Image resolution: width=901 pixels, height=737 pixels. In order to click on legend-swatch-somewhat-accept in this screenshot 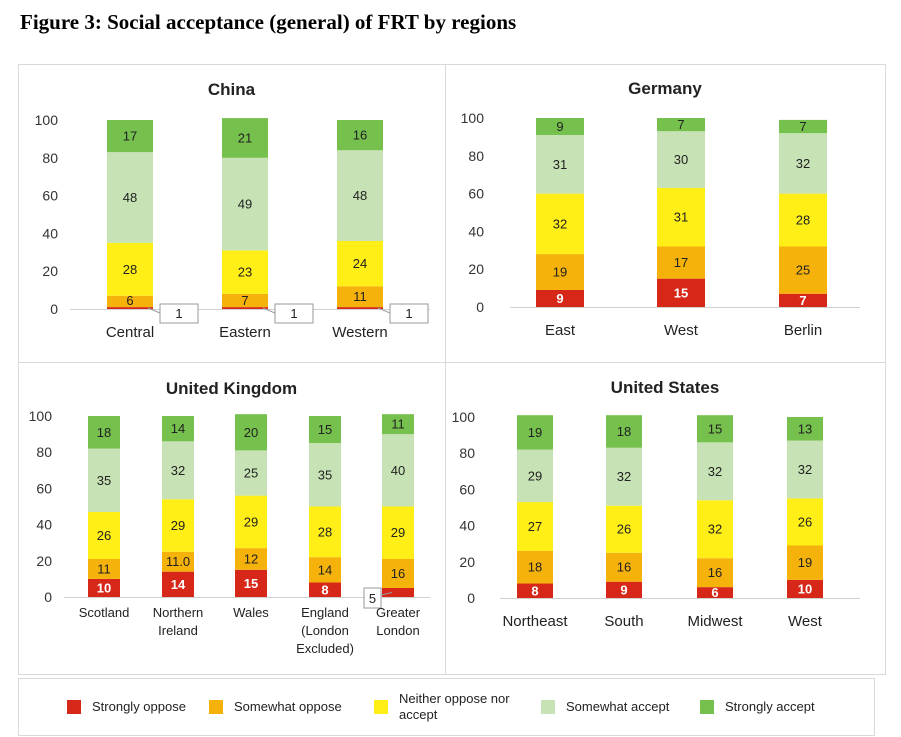, I will do `click(548, 707)`.